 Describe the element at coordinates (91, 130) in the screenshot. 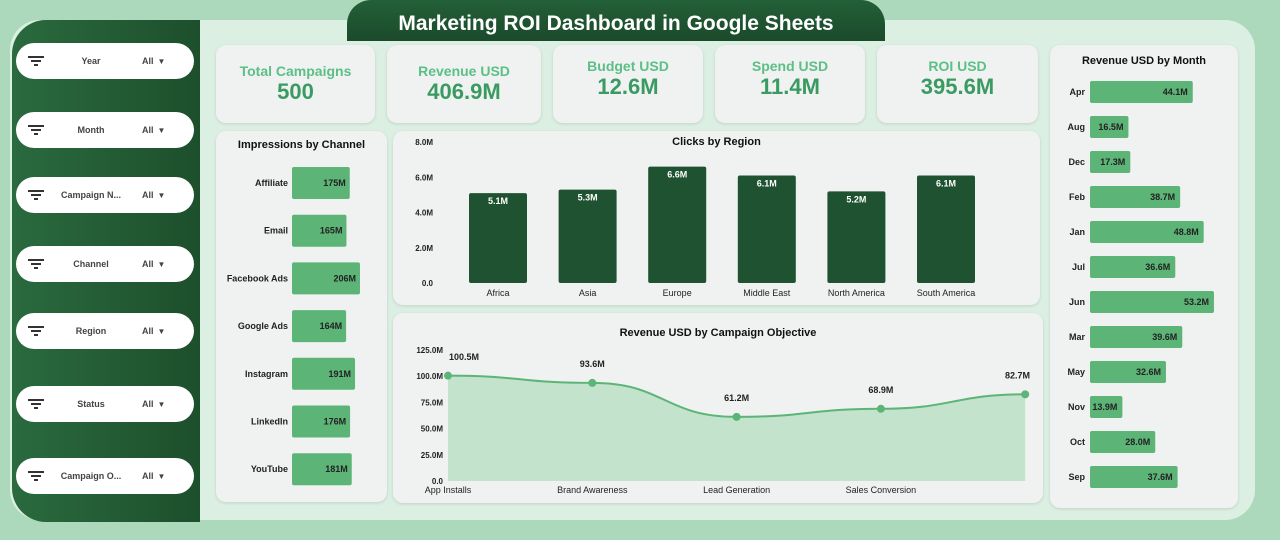

I see `filter-label: Month` at that location.